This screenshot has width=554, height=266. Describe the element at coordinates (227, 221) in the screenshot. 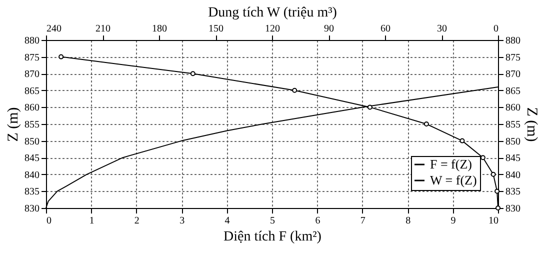

I see `x-tick-label: 4` at that location.